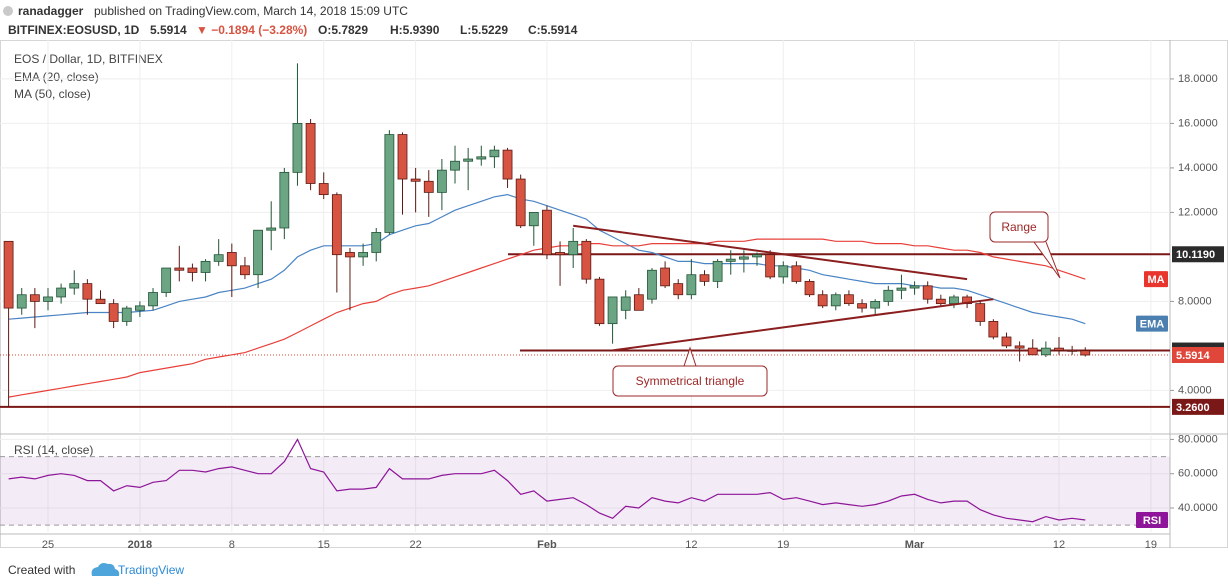  Describe the element at coordinates (140, 545) in the screenshot. I see `x-tick-label: 2018` at that location.